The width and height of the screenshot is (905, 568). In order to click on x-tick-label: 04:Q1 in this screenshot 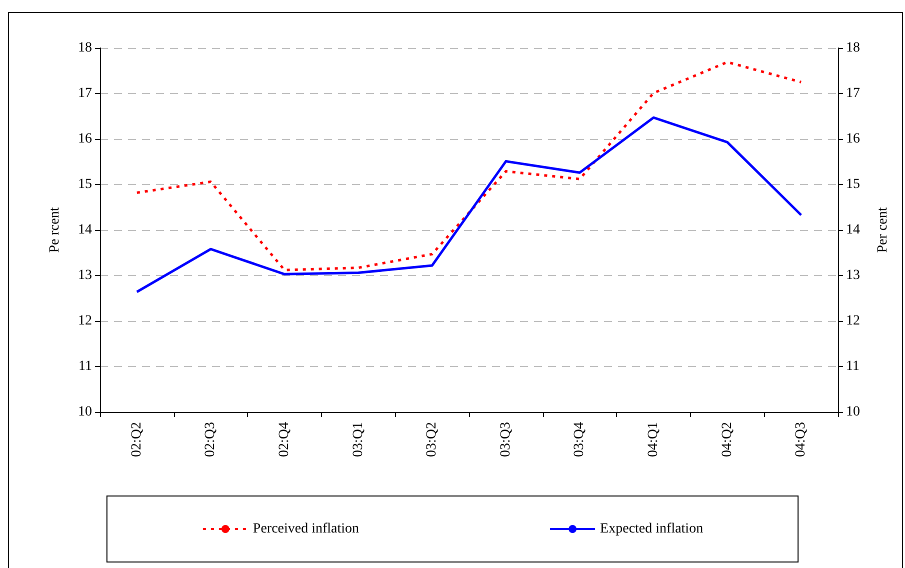, I will do `click(653, 439)`.